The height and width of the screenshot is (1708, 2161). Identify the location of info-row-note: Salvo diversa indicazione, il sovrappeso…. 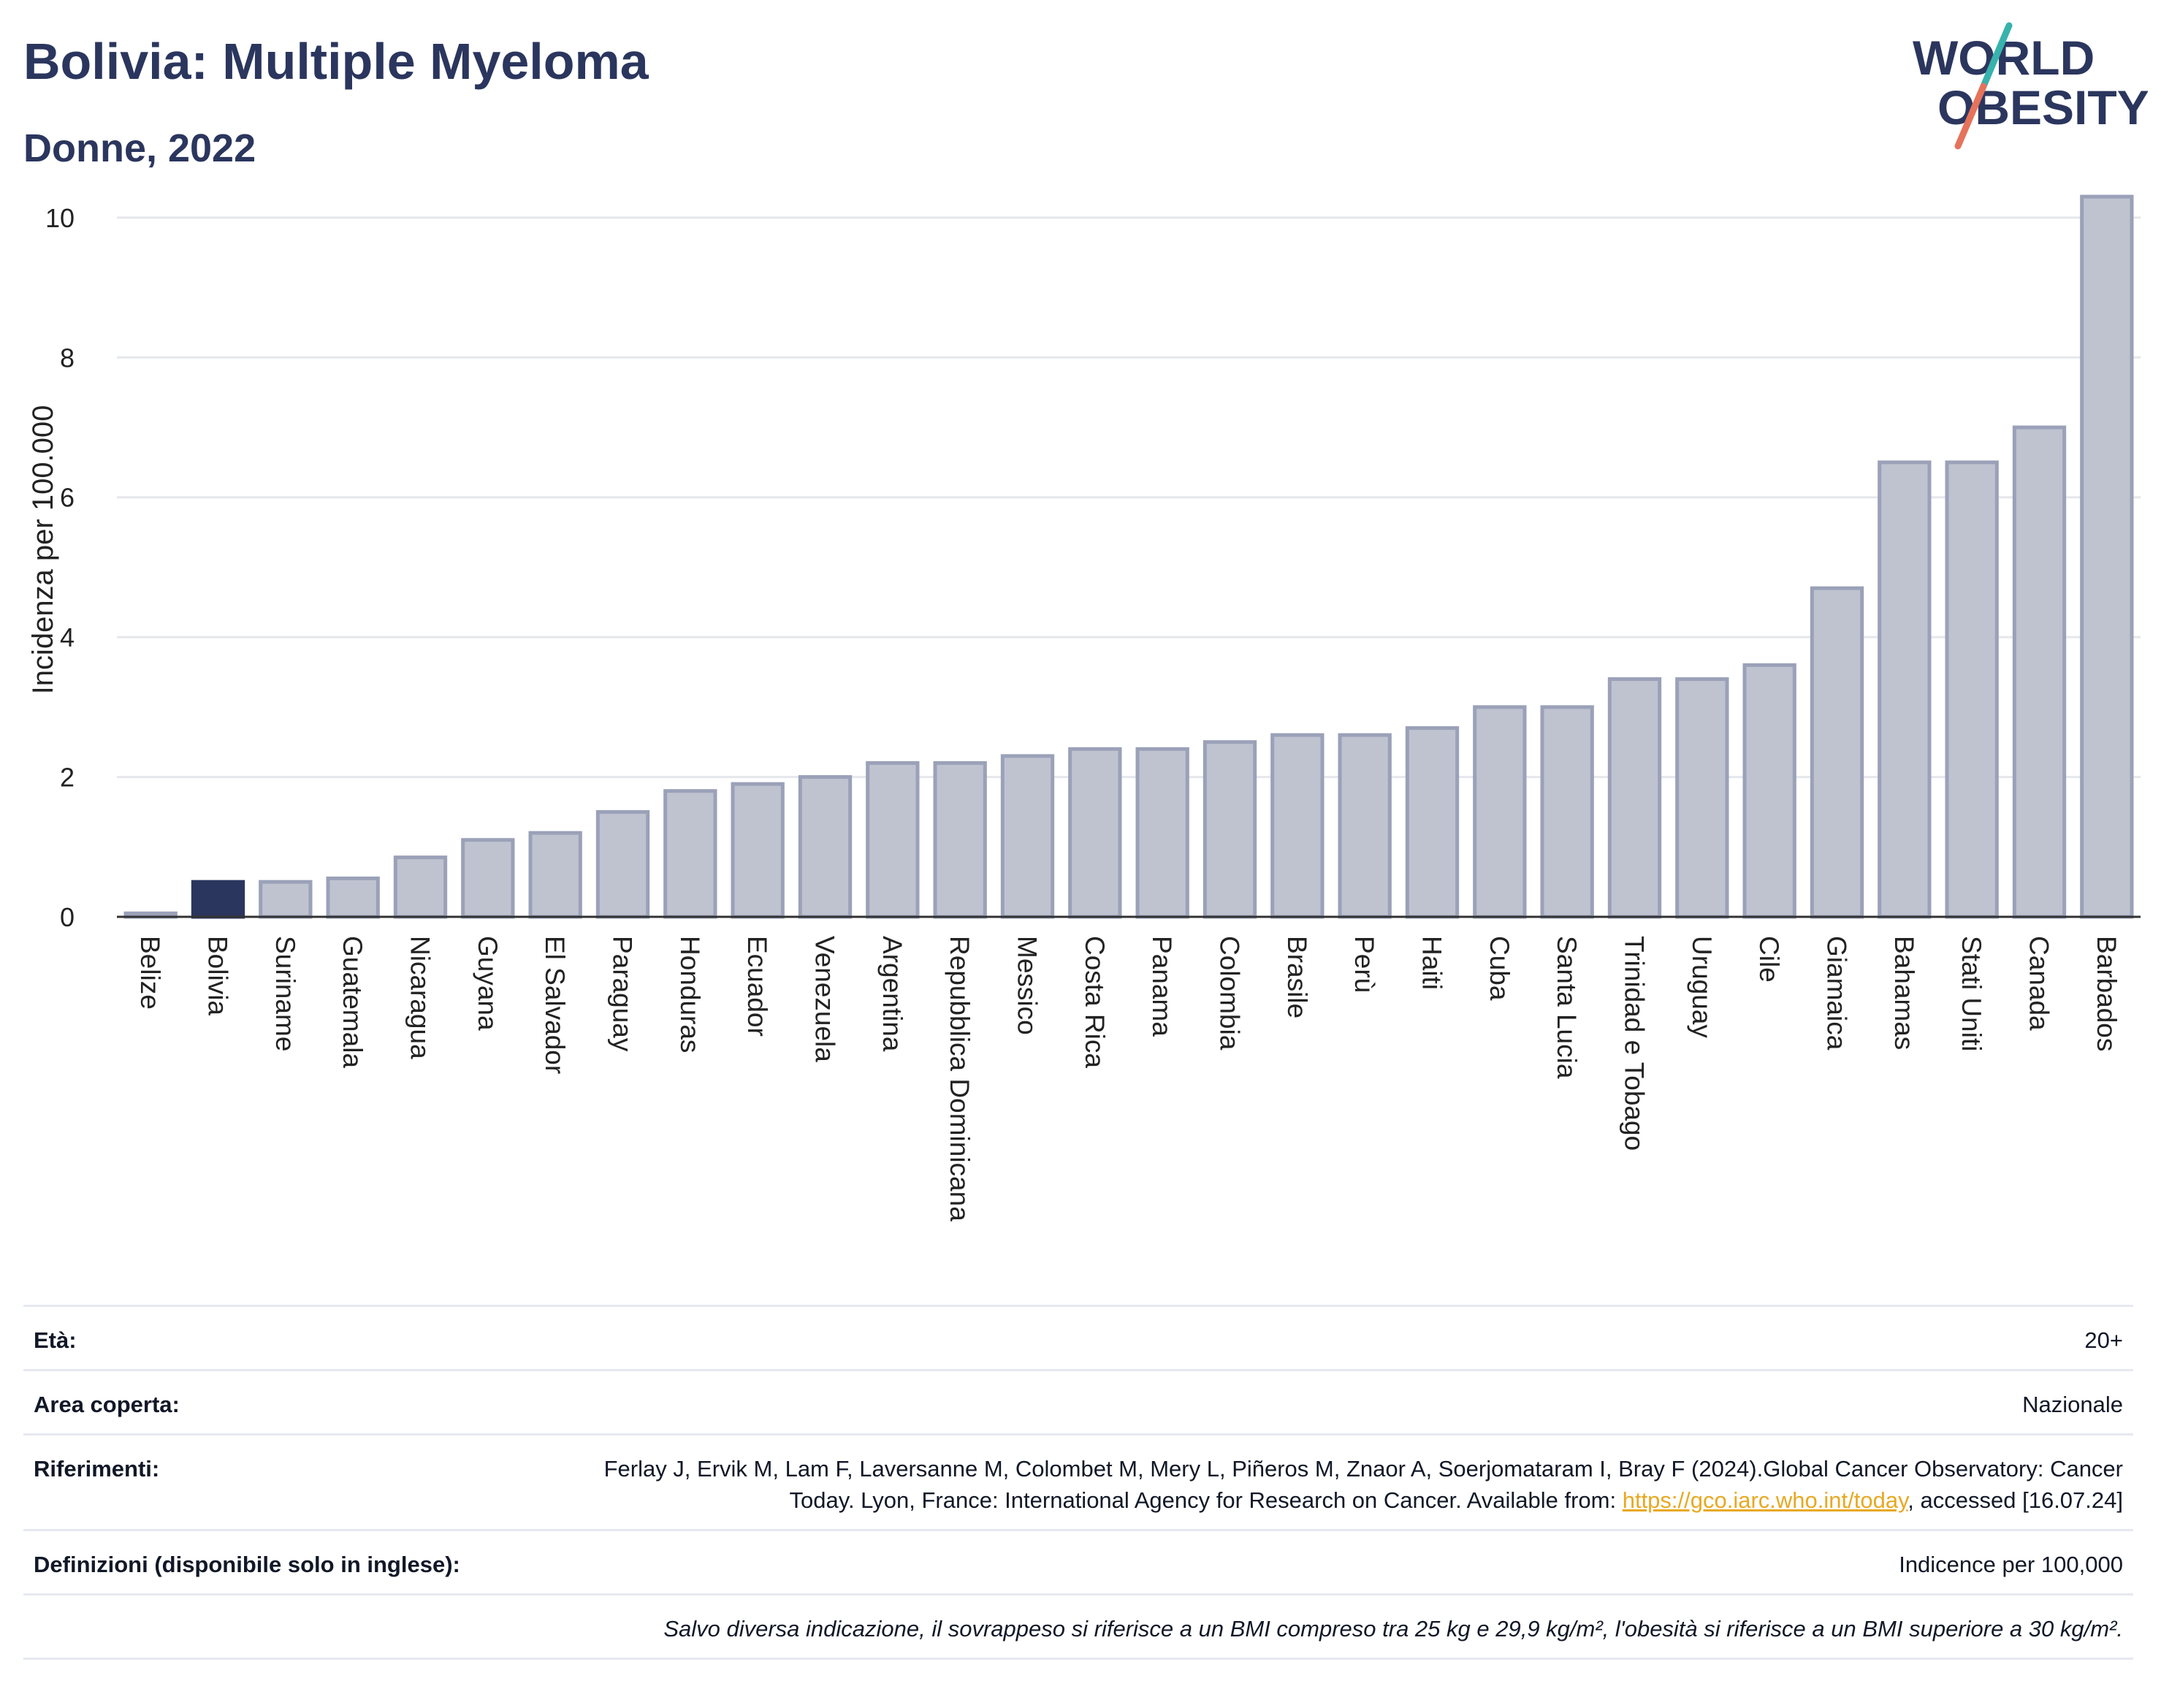
(1078, 1626).